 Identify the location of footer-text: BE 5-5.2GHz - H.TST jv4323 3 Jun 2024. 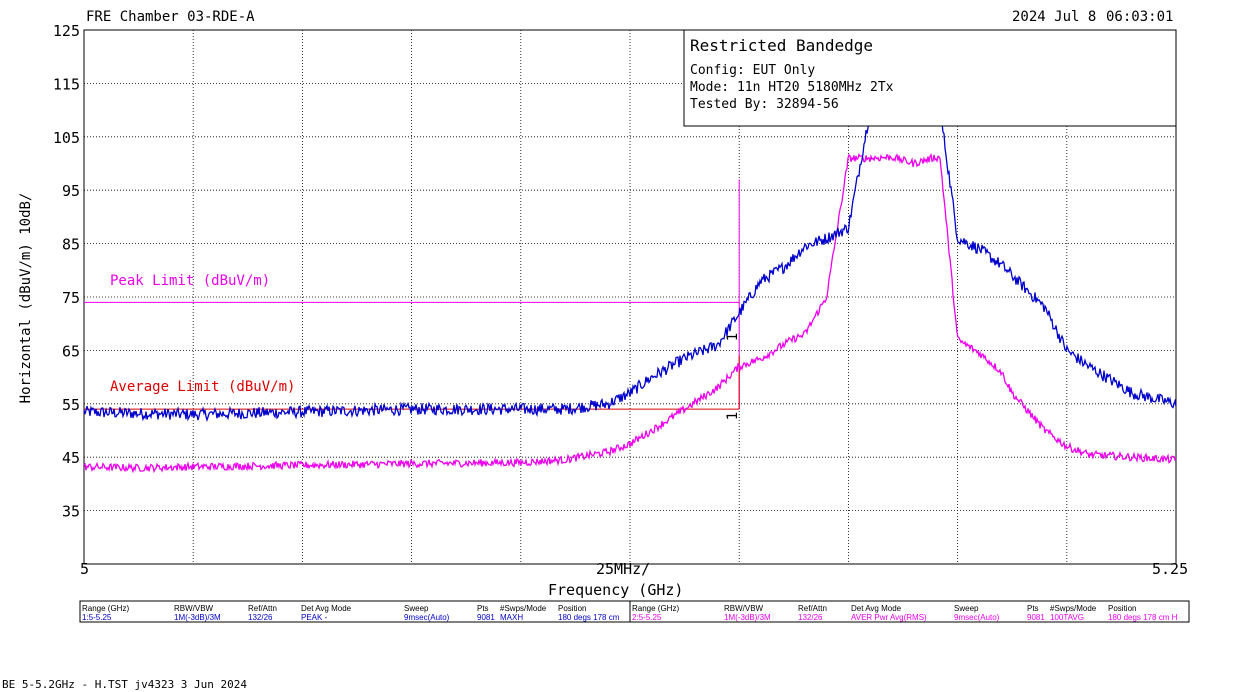
(124, 684).